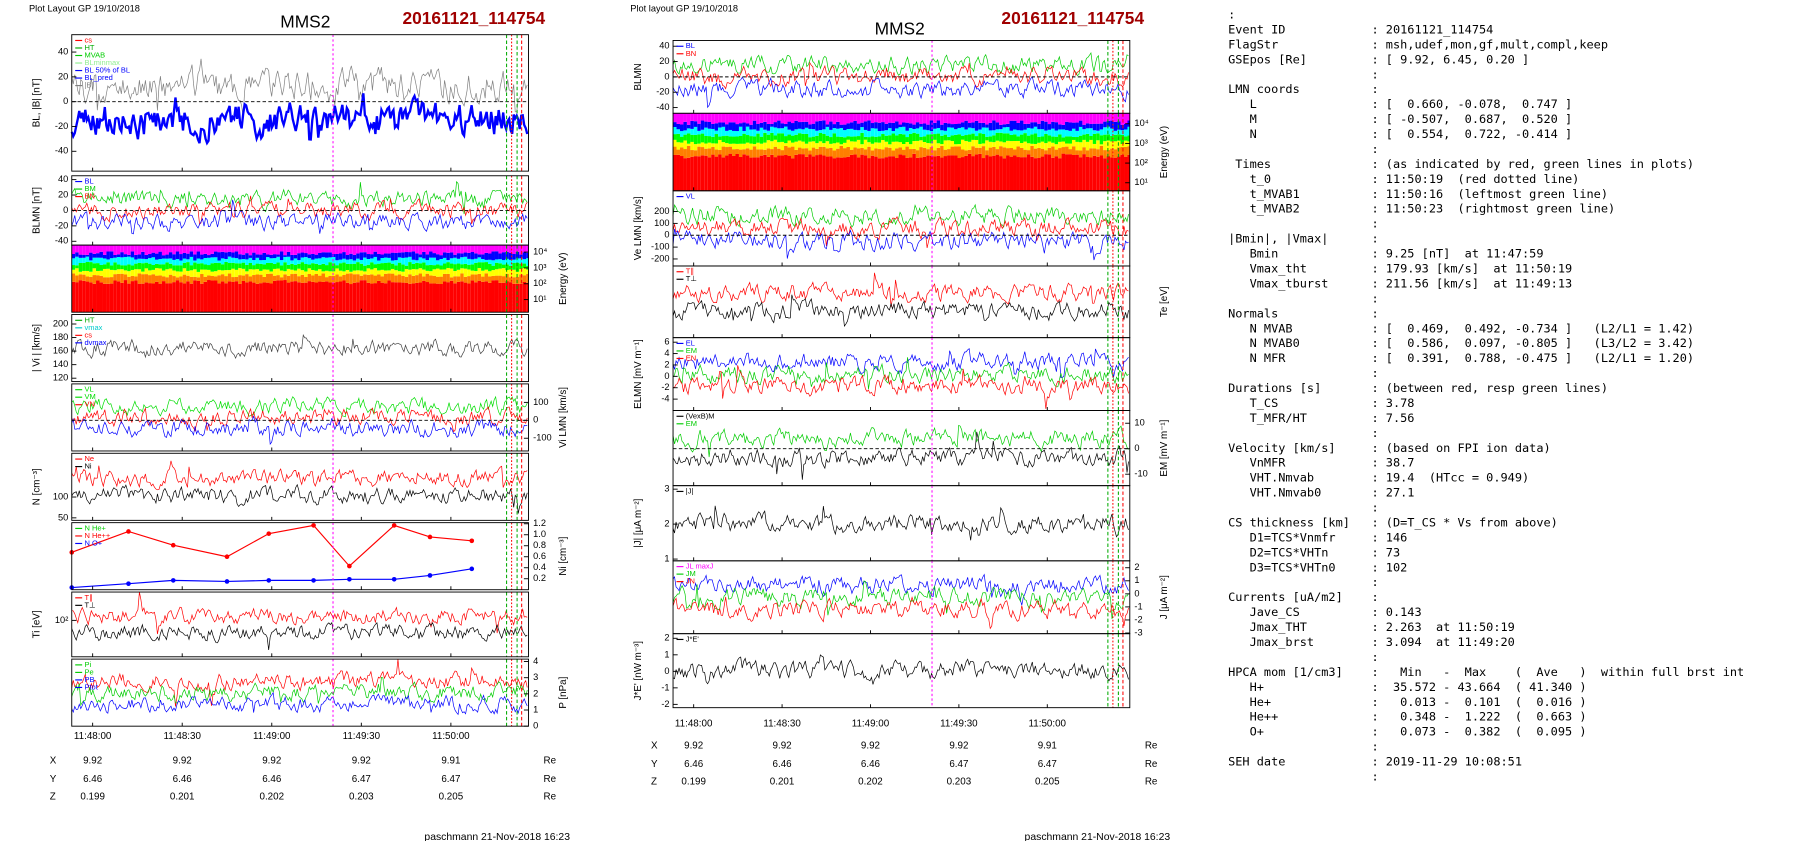 The width and height of the screenshot is (1804, 846). I want to click on summary-value: : (D=T_CS * Vs from above), so click(1464, 522).